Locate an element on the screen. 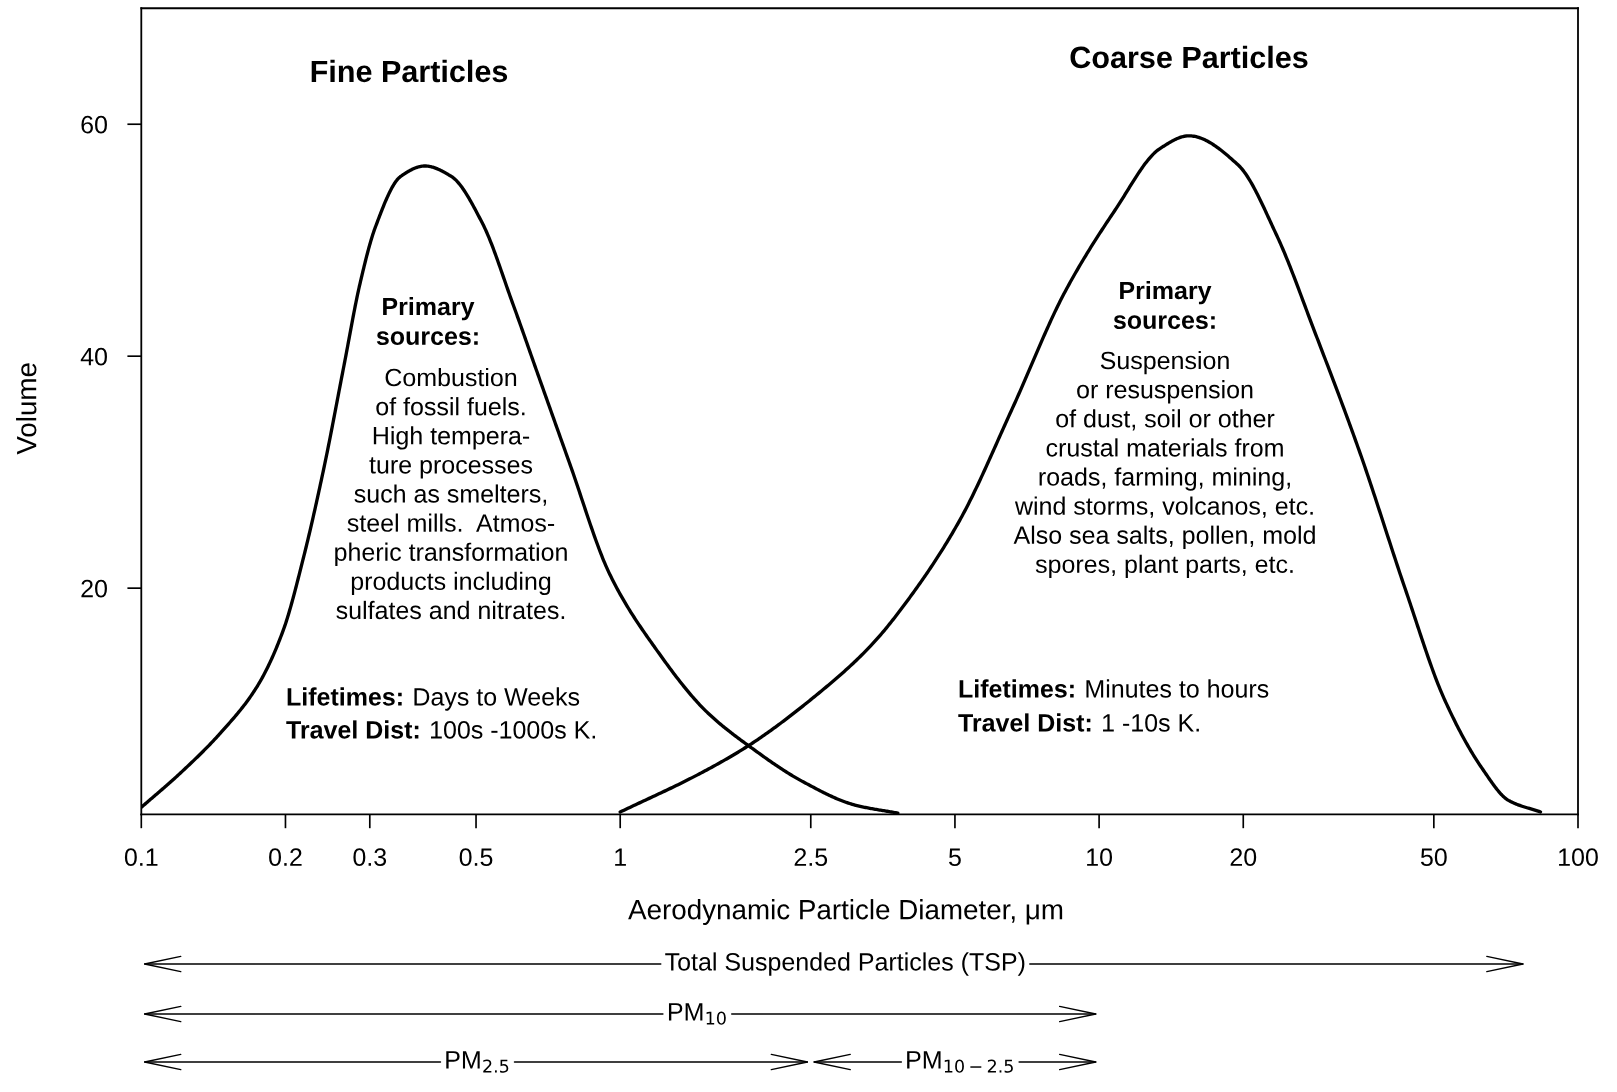  annotation: Minutes to hours is located at coordinates (1177, 688).